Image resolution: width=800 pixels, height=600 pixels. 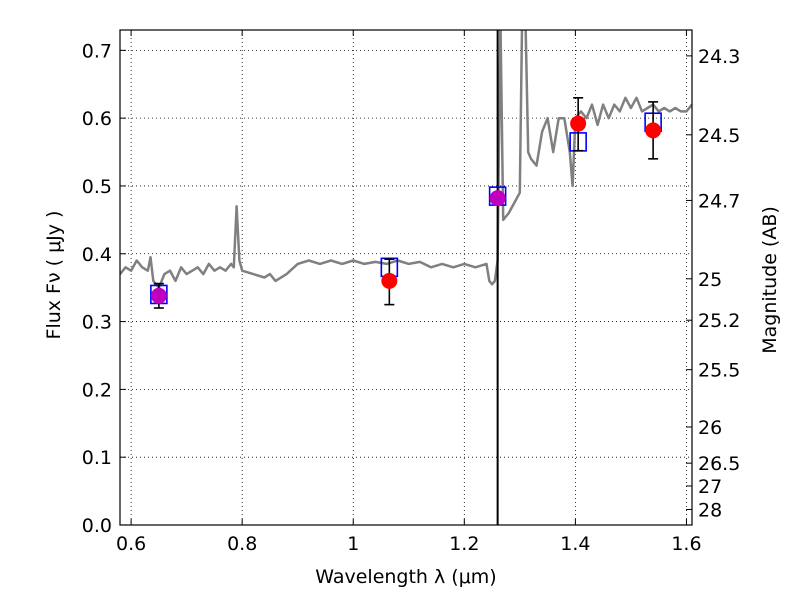 What do you see at coordinates (97, 526) in the screenshot?
I see `y-tick-label: 0.0` at bounding box center [97, 526].